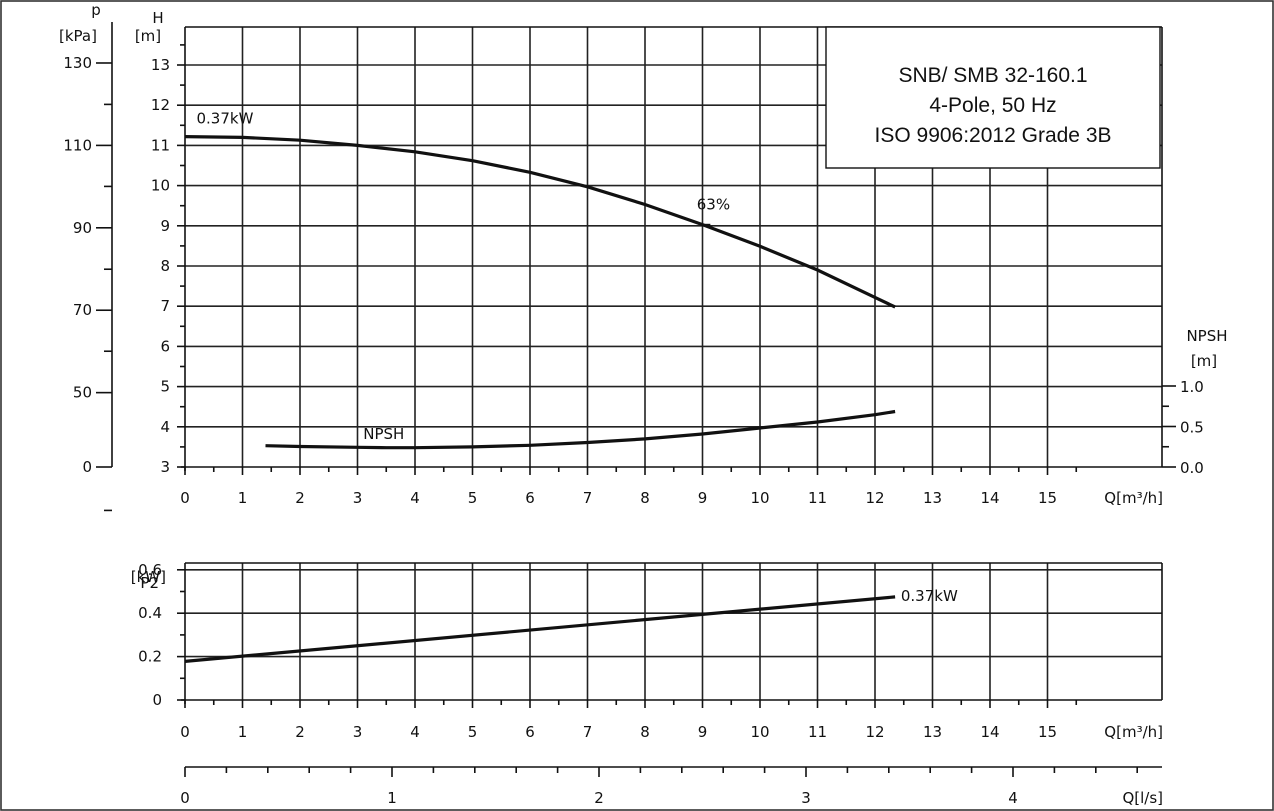 The height and width of the screenshot is (811, 1274). Describe the element at coordinates (160, 186) in the screenshot. I see `head-y-tick-label-10: 10` at that location.